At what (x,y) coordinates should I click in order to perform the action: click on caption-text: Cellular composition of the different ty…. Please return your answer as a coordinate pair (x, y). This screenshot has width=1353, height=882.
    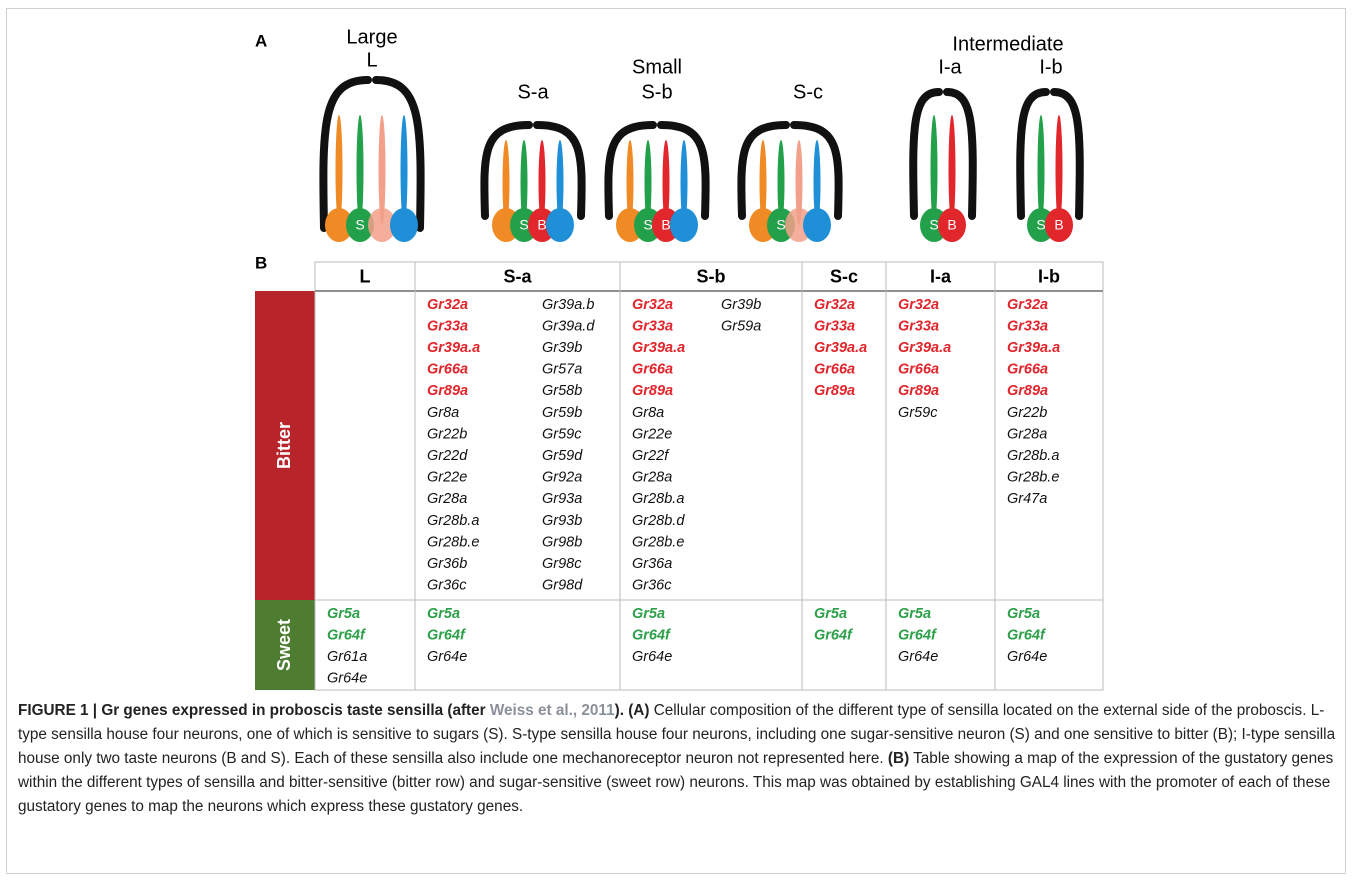
    Looking at the image, I should click on (677, 734).